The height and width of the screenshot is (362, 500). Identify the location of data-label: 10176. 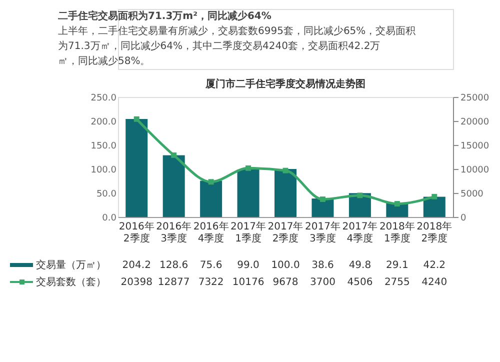
(248, 282).